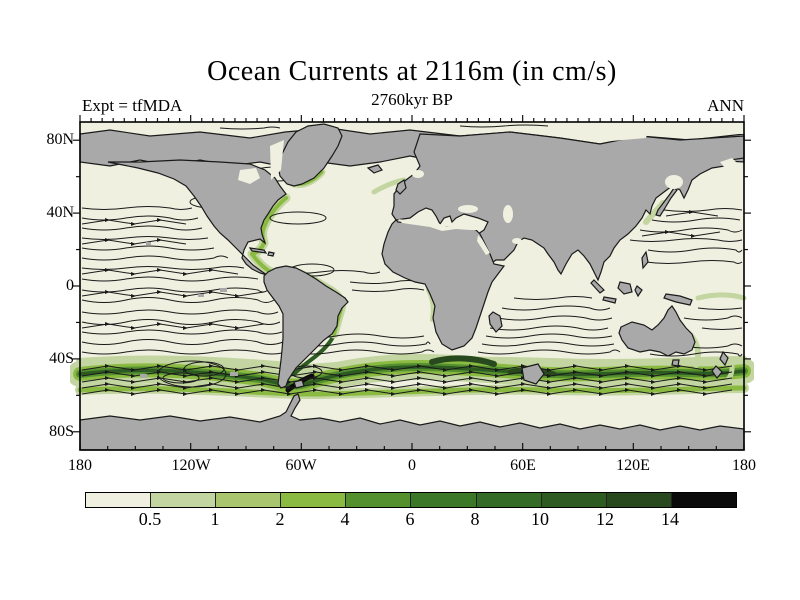 The height and width of the screenshot is (600, 800). I want to click on colorbar-label: 14, so click(670, 519).